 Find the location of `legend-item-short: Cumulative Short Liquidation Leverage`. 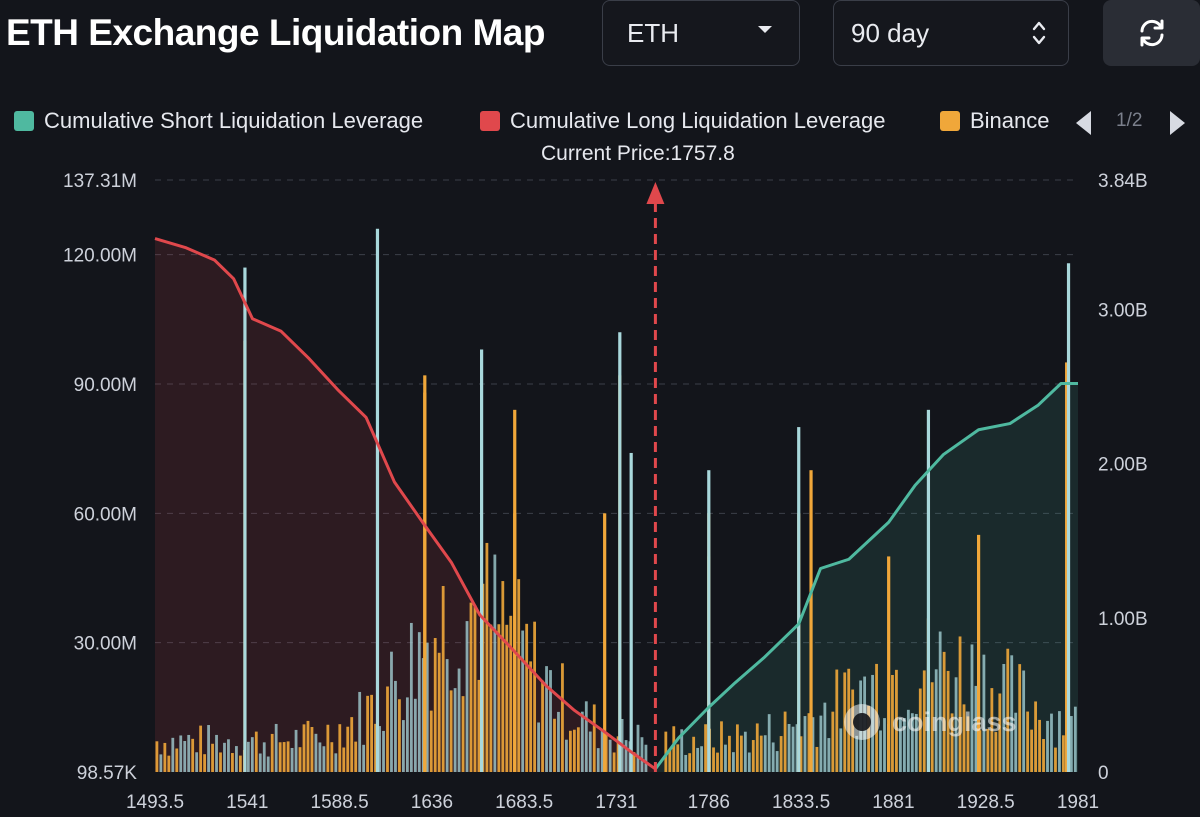

legend-item-short: Cumulative Short Liquidation Leverage is located at coordinates (218, 121).